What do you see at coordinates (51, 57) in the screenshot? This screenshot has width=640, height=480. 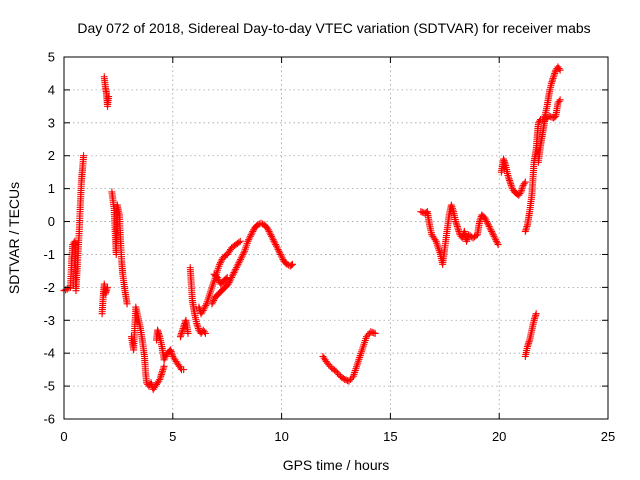 I see `y-tick-label: 5` at bounding box center [51, 57].